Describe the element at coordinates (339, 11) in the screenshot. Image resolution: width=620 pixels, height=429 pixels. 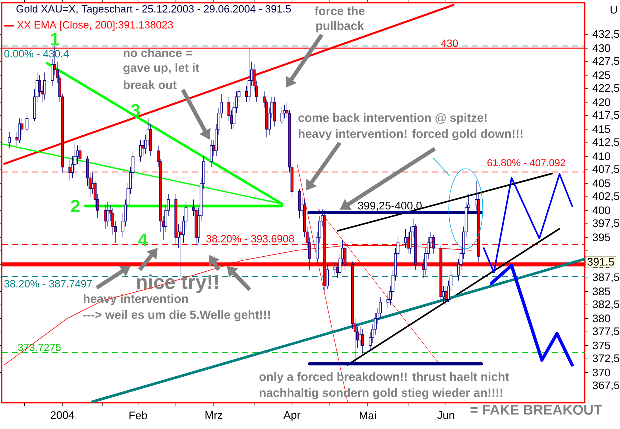
I see `annotation: force the` at that location.